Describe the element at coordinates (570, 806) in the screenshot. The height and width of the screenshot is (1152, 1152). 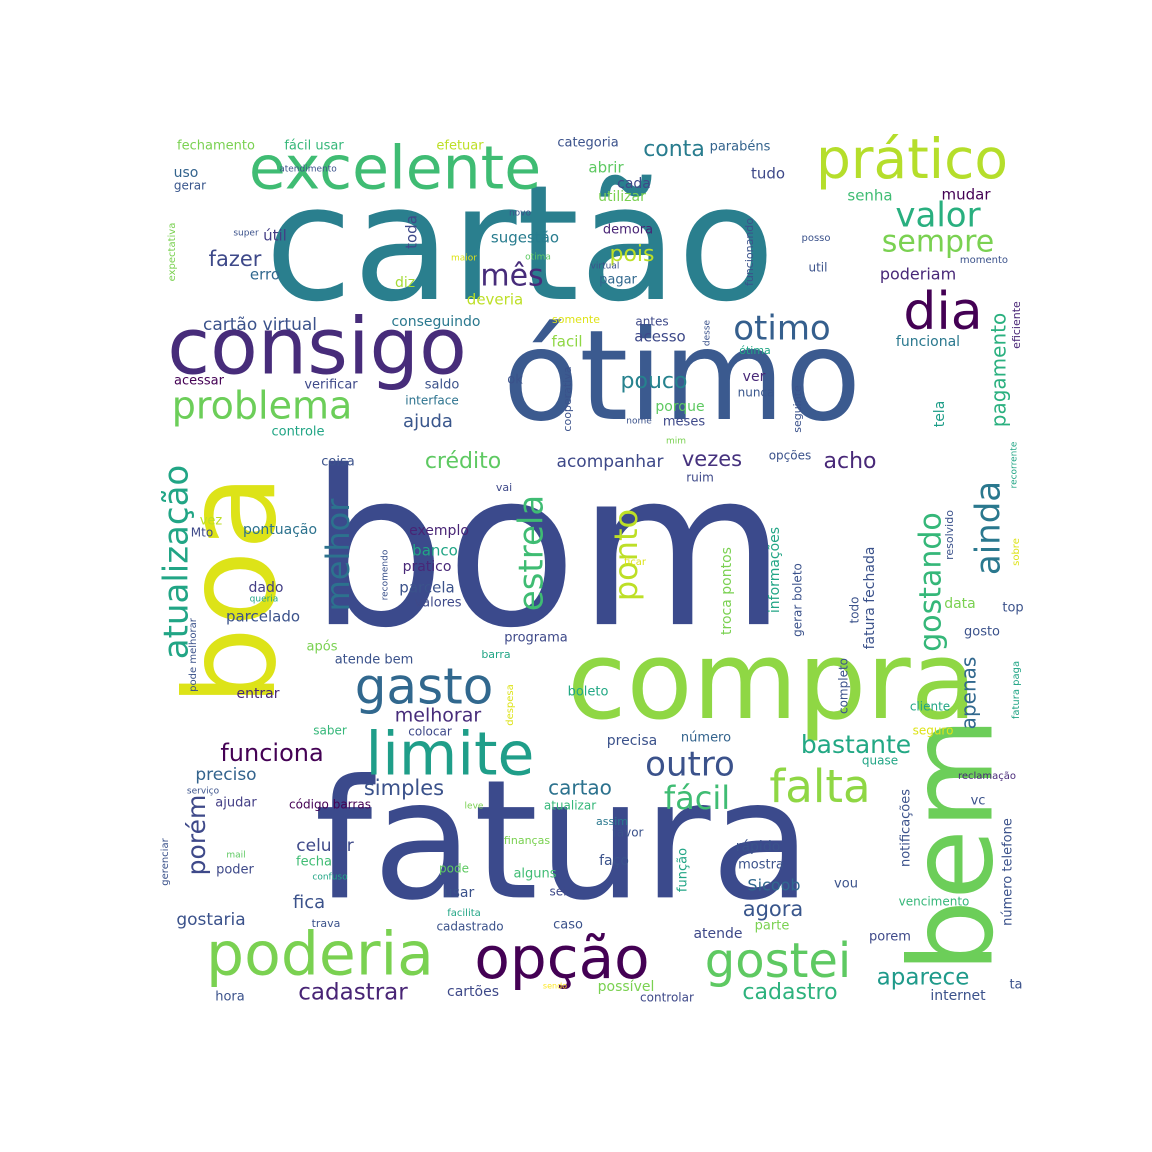
I see `word-atualizar: atualizar` at that location.